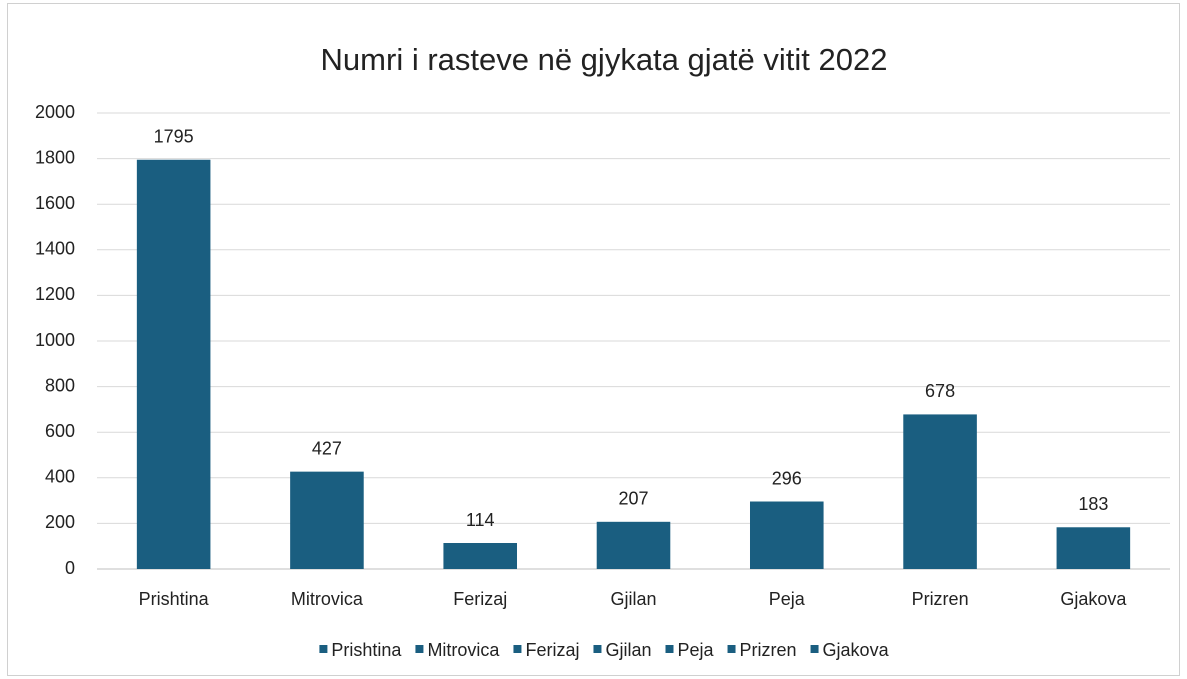 Image resolution: width=1187 pixels, height=679 pixels. I want to click on y-tick-label: 400, so click(60, 477).